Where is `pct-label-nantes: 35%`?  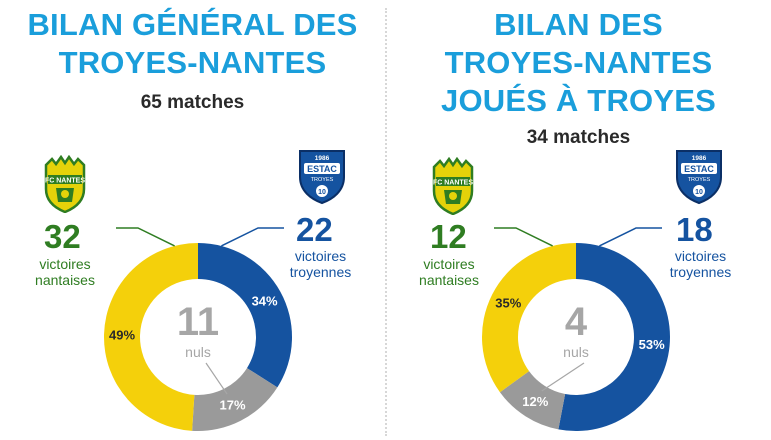 pct-label-nantes: 35% is located at coordinates (508, 302).